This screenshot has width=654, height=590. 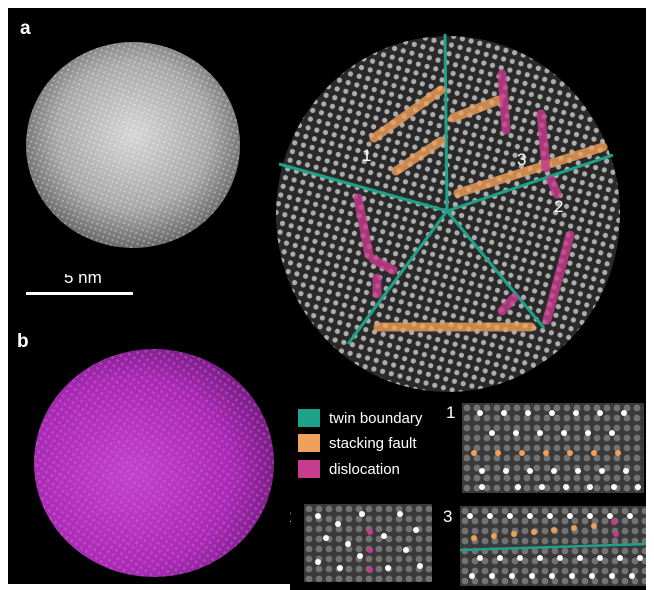 I want to click on legend-stacking-fault: stacking fault, so click(x=357, y=443).